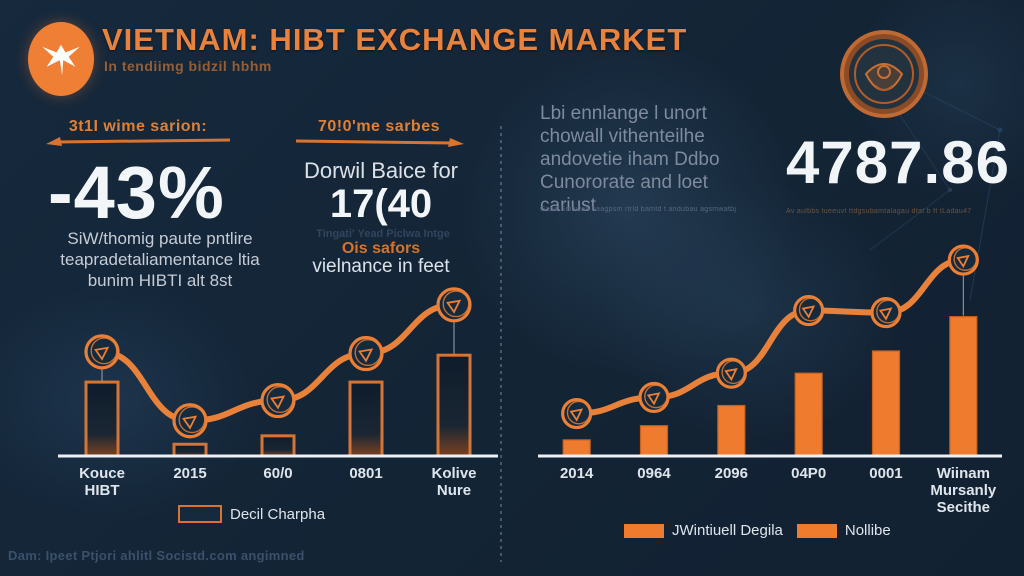 The width and height of the screenshot is (1024, 576). What do you see at coordinates (102, 482) in the screenshot?
I see `x-axis-label: Kouce HIBT` at bounding box center [102, 482].